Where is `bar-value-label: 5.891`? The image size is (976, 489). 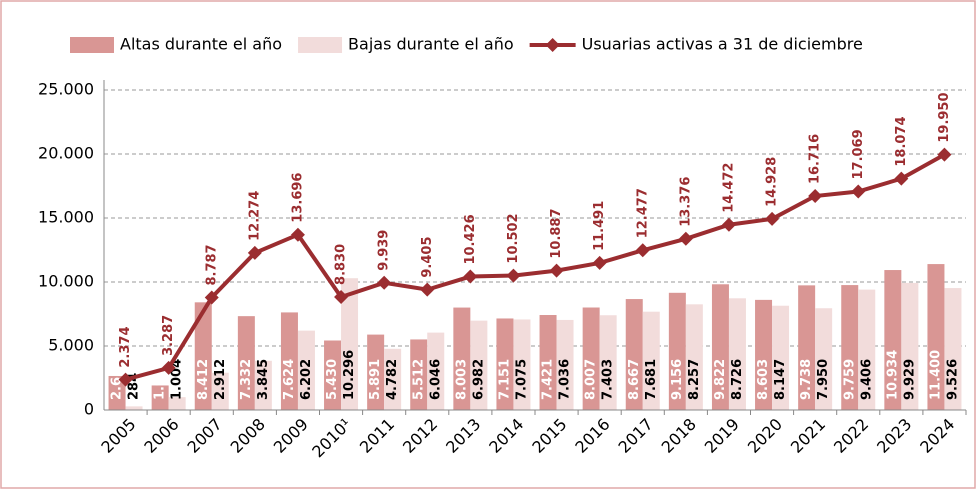 bar-value-label: 5.891 is located at coordinates (375, 379).